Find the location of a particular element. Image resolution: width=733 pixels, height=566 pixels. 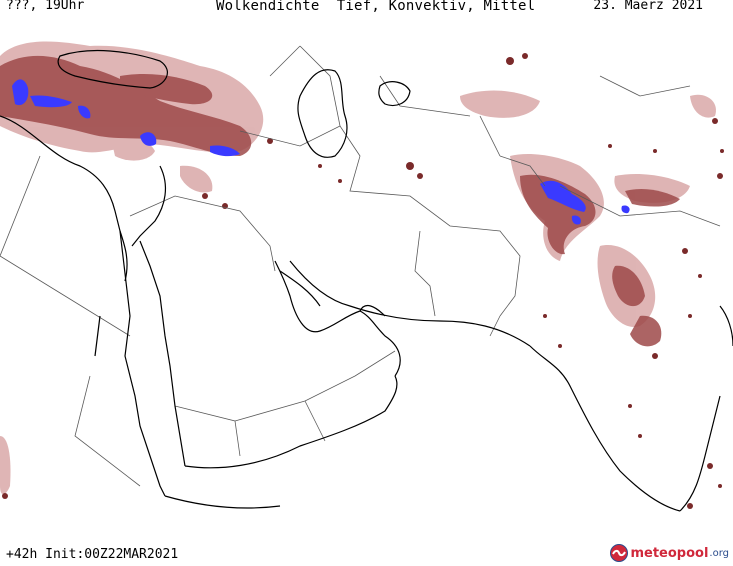

logo-text: meteopool is located at coordinates (669, 553).